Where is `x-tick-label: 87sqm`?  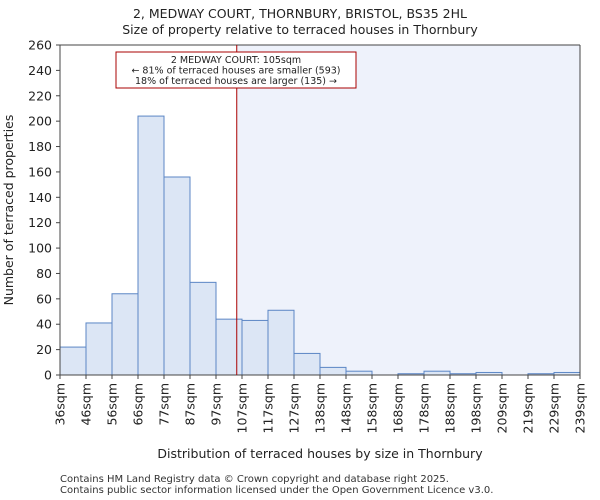 x-tick-label: 87sqm is located at coordinates (190, 404).